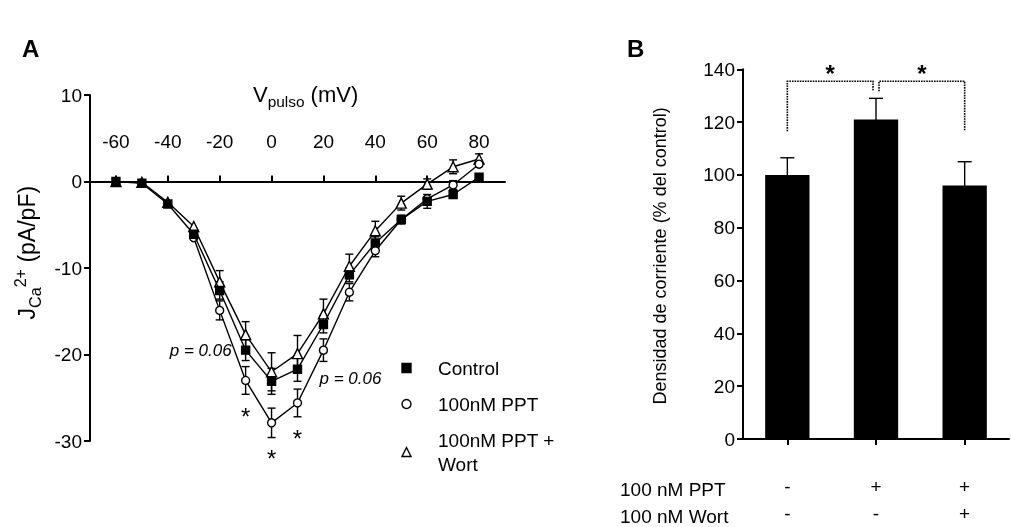 The image size is (1011, 527). What do you see at coordinates (375, 141) in the screenshot?
I see `x-tick-label: 40` at bounding box center [375, 141].